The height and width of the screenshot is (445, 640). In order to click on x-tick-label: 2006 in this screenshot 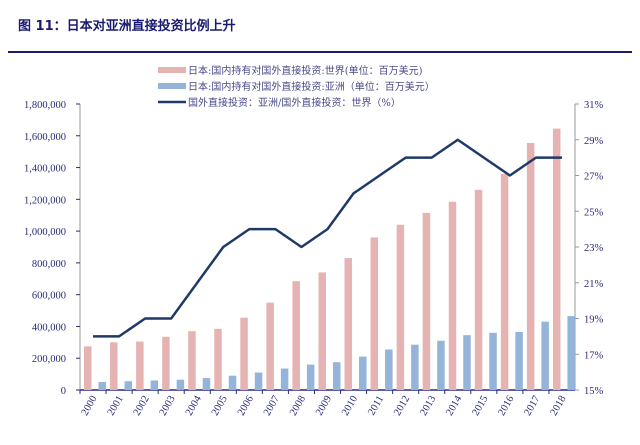, I will do `click(246, 406)`.